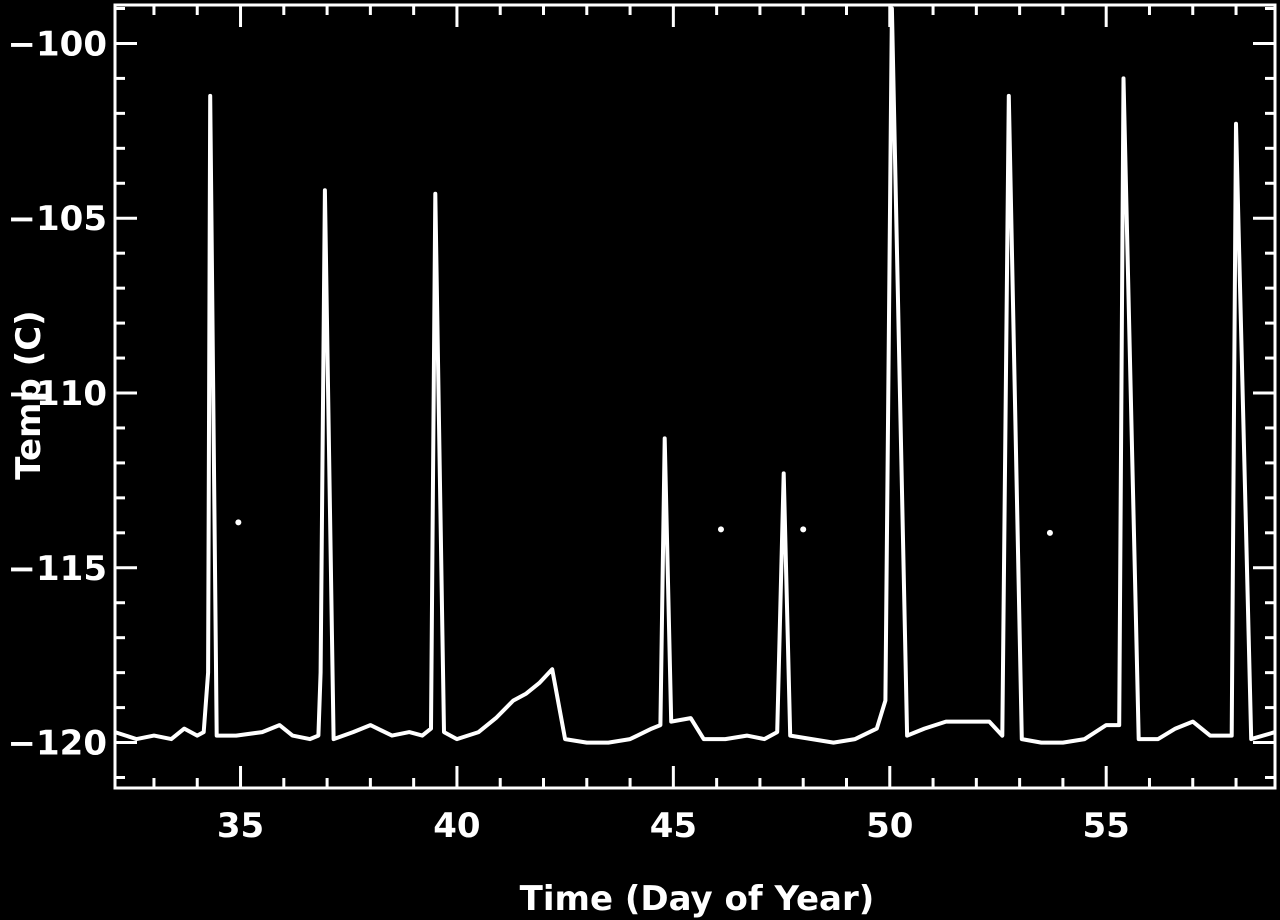 The height and width of the screenshot is (920, 1280). What do you see at coordinates (697, 899) in the screenshot?
I see `x-axis-title: Time (Day of Year)` at bounding box center [697, 899].